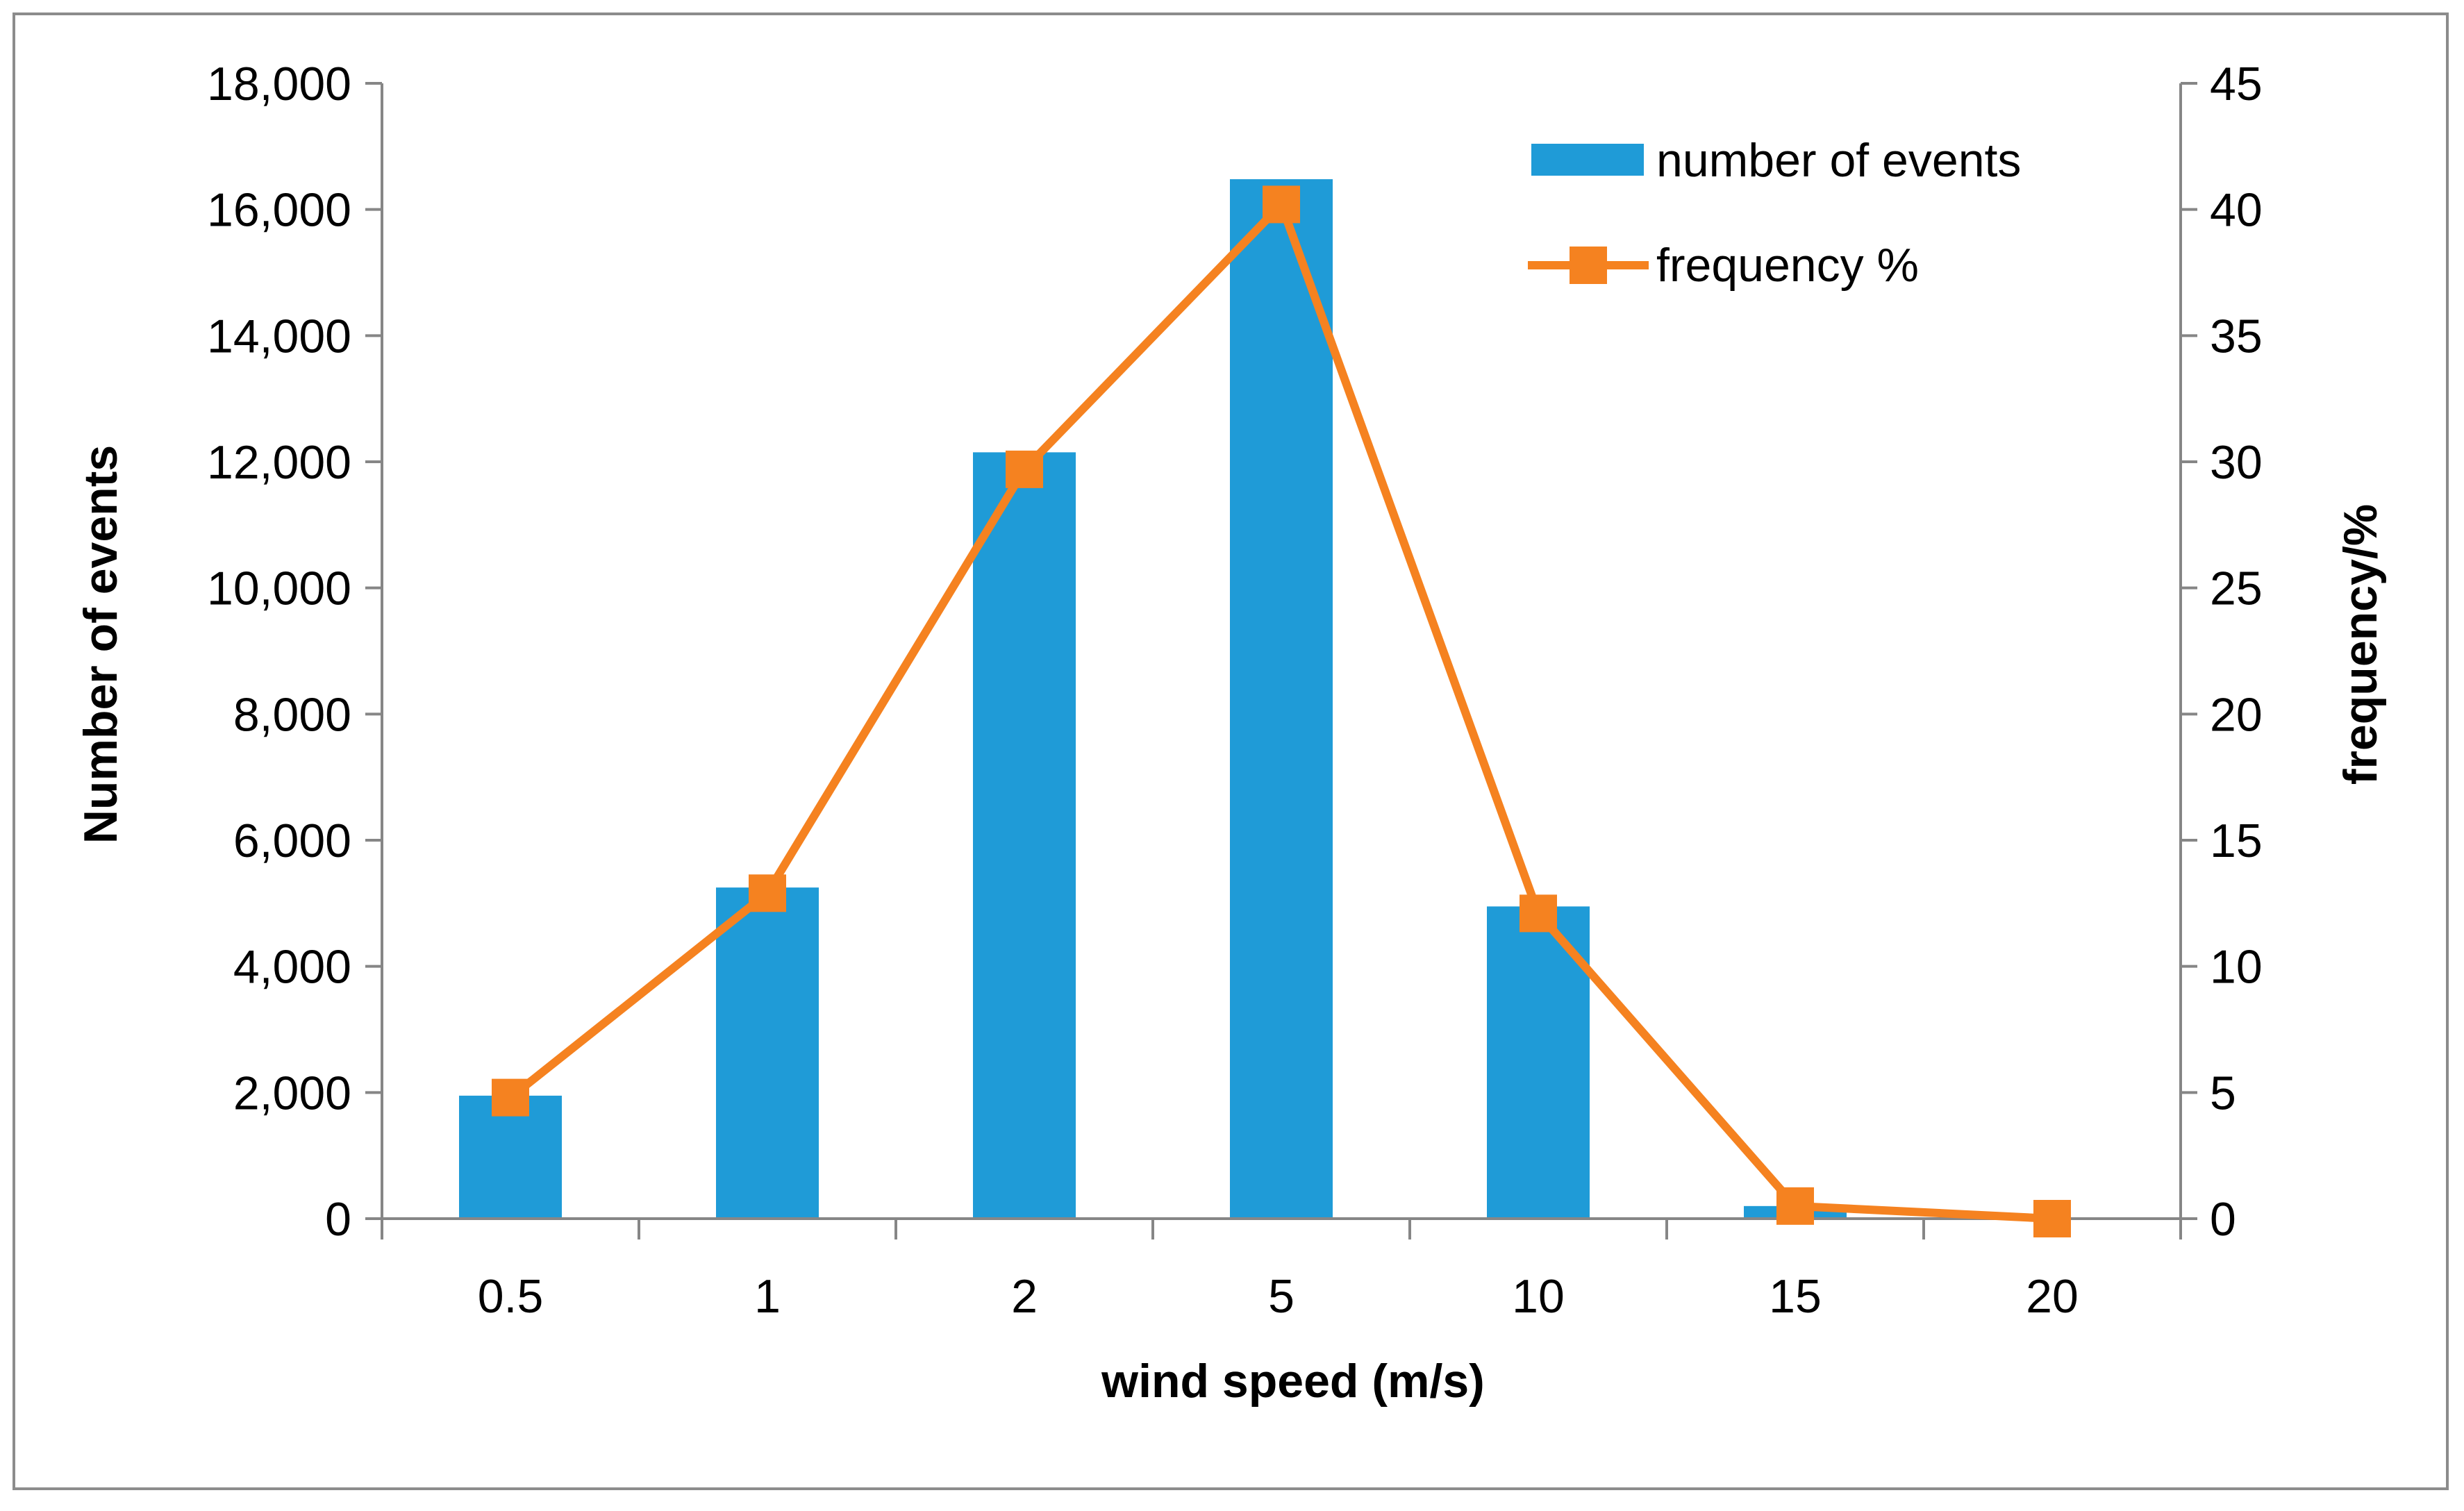 Image resolution: width=2464 pixels, height=1511 pixels. I want to click on legend: number of events frequency %, so click(1774, 213).